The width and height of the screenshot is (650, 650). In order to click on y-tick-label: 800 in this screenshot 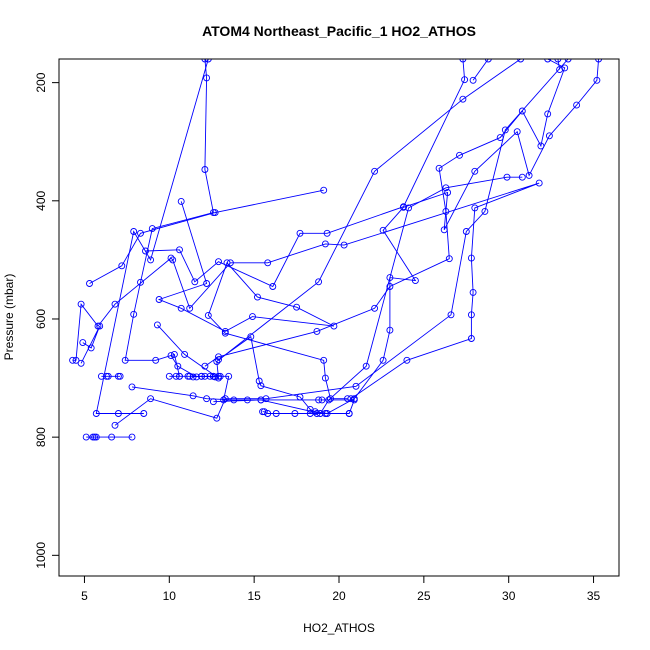, I will do `click(41, 437)`.